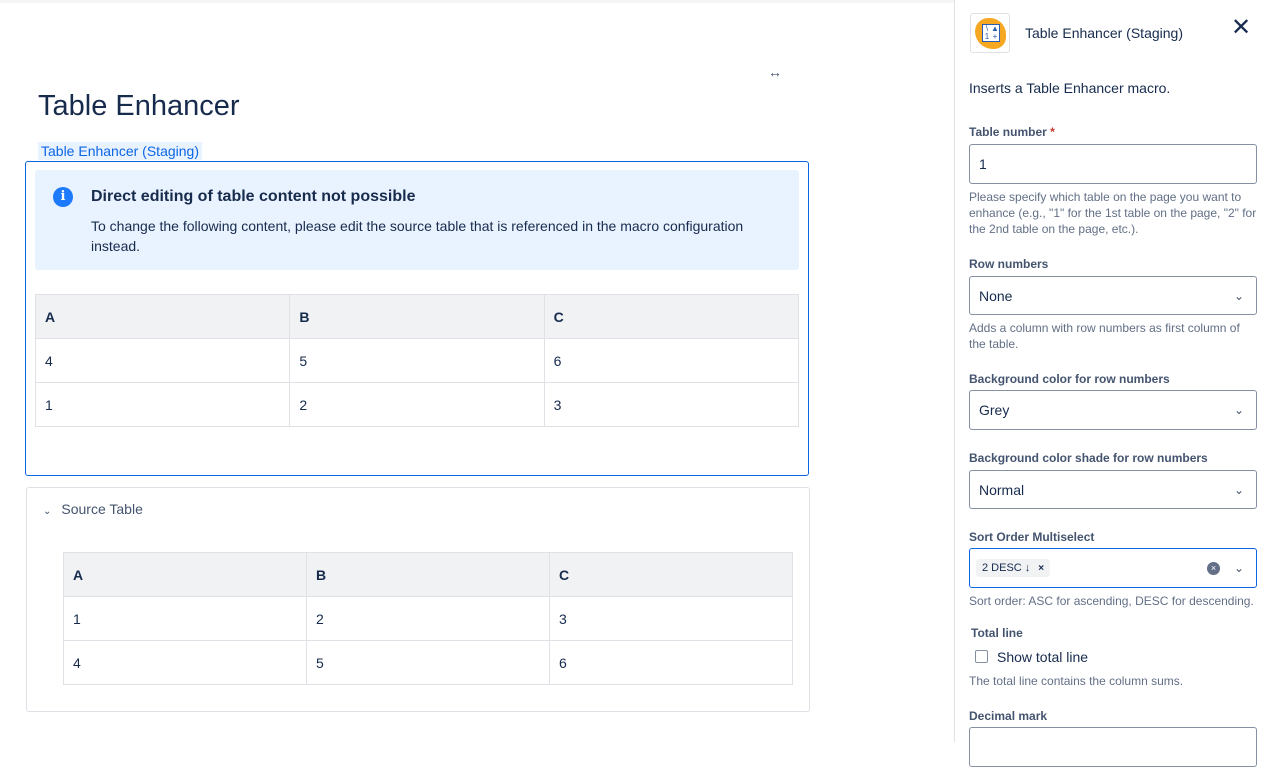  Describe the element at coordinates (1013, 568) in the screenshot. I see `sort-tag: 2 DESC ↓ ×` at that location.